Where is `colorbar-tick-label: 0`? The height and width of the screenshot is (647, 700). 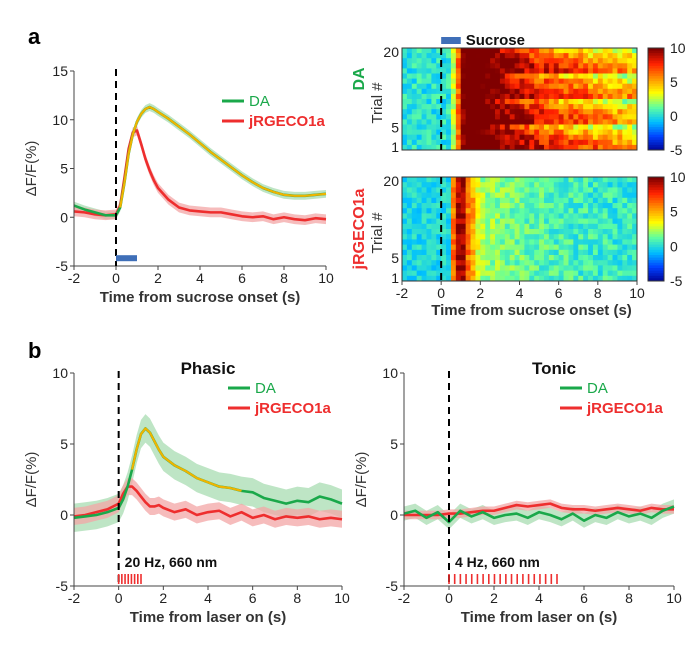
colorbar-tick-label: 0 is located at coordinates (674, 116).